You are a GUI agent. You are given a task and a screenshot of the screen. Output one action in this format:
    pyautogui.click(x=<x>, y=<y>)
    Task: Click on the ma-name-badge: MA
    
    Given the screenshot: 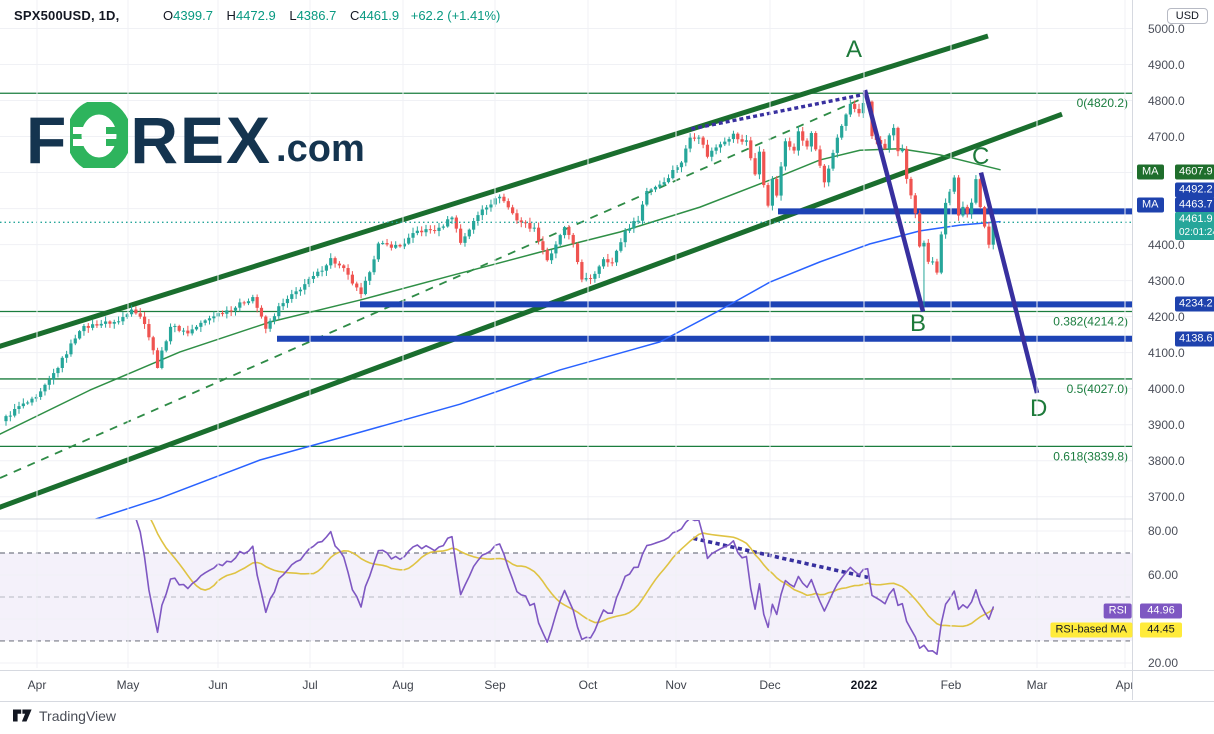 What is the action you would take?
    pyautogui.click(x=1150, y=172)
    